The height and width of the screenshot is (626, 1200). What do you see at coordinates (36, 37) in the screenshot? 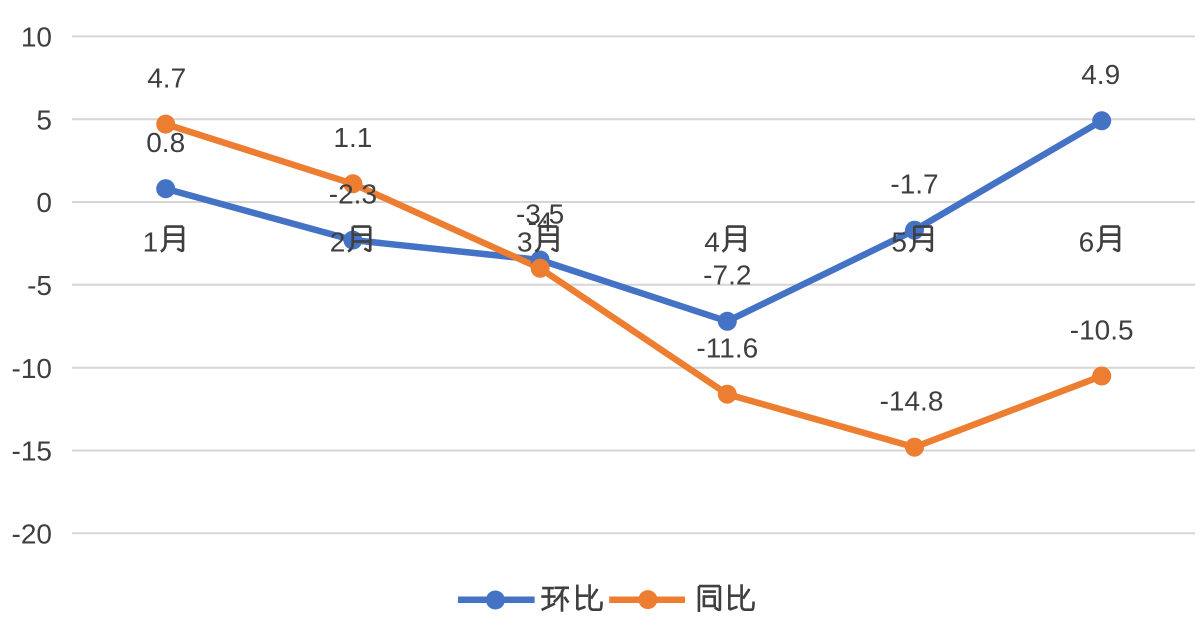
I see `svg-text: 10` at bounding box center [36, 37].